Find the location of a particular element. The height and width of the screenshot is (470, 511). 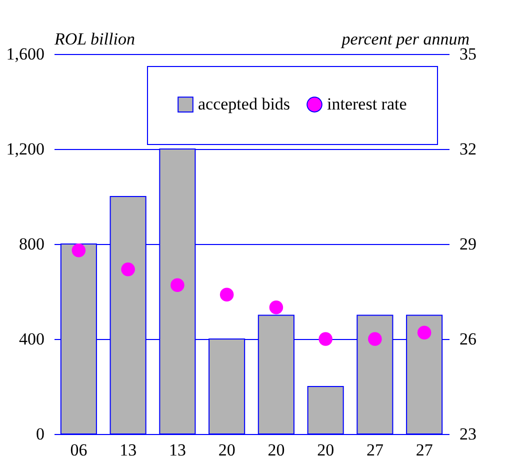

y2-tick-label: 26 is located at coordinates (468, 339).